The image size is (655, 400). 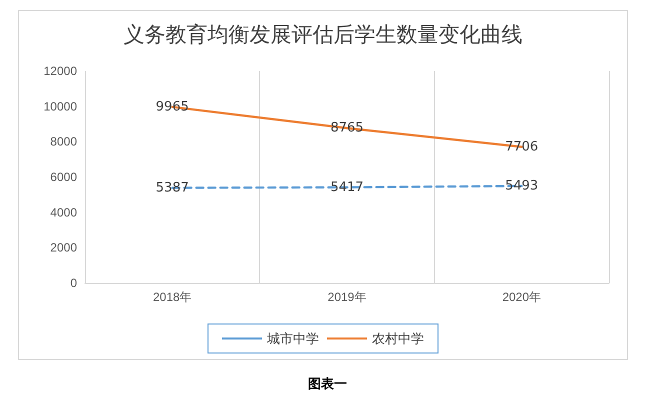 I want to click on legend-label: 城市中学, so click(x=292, y=338).